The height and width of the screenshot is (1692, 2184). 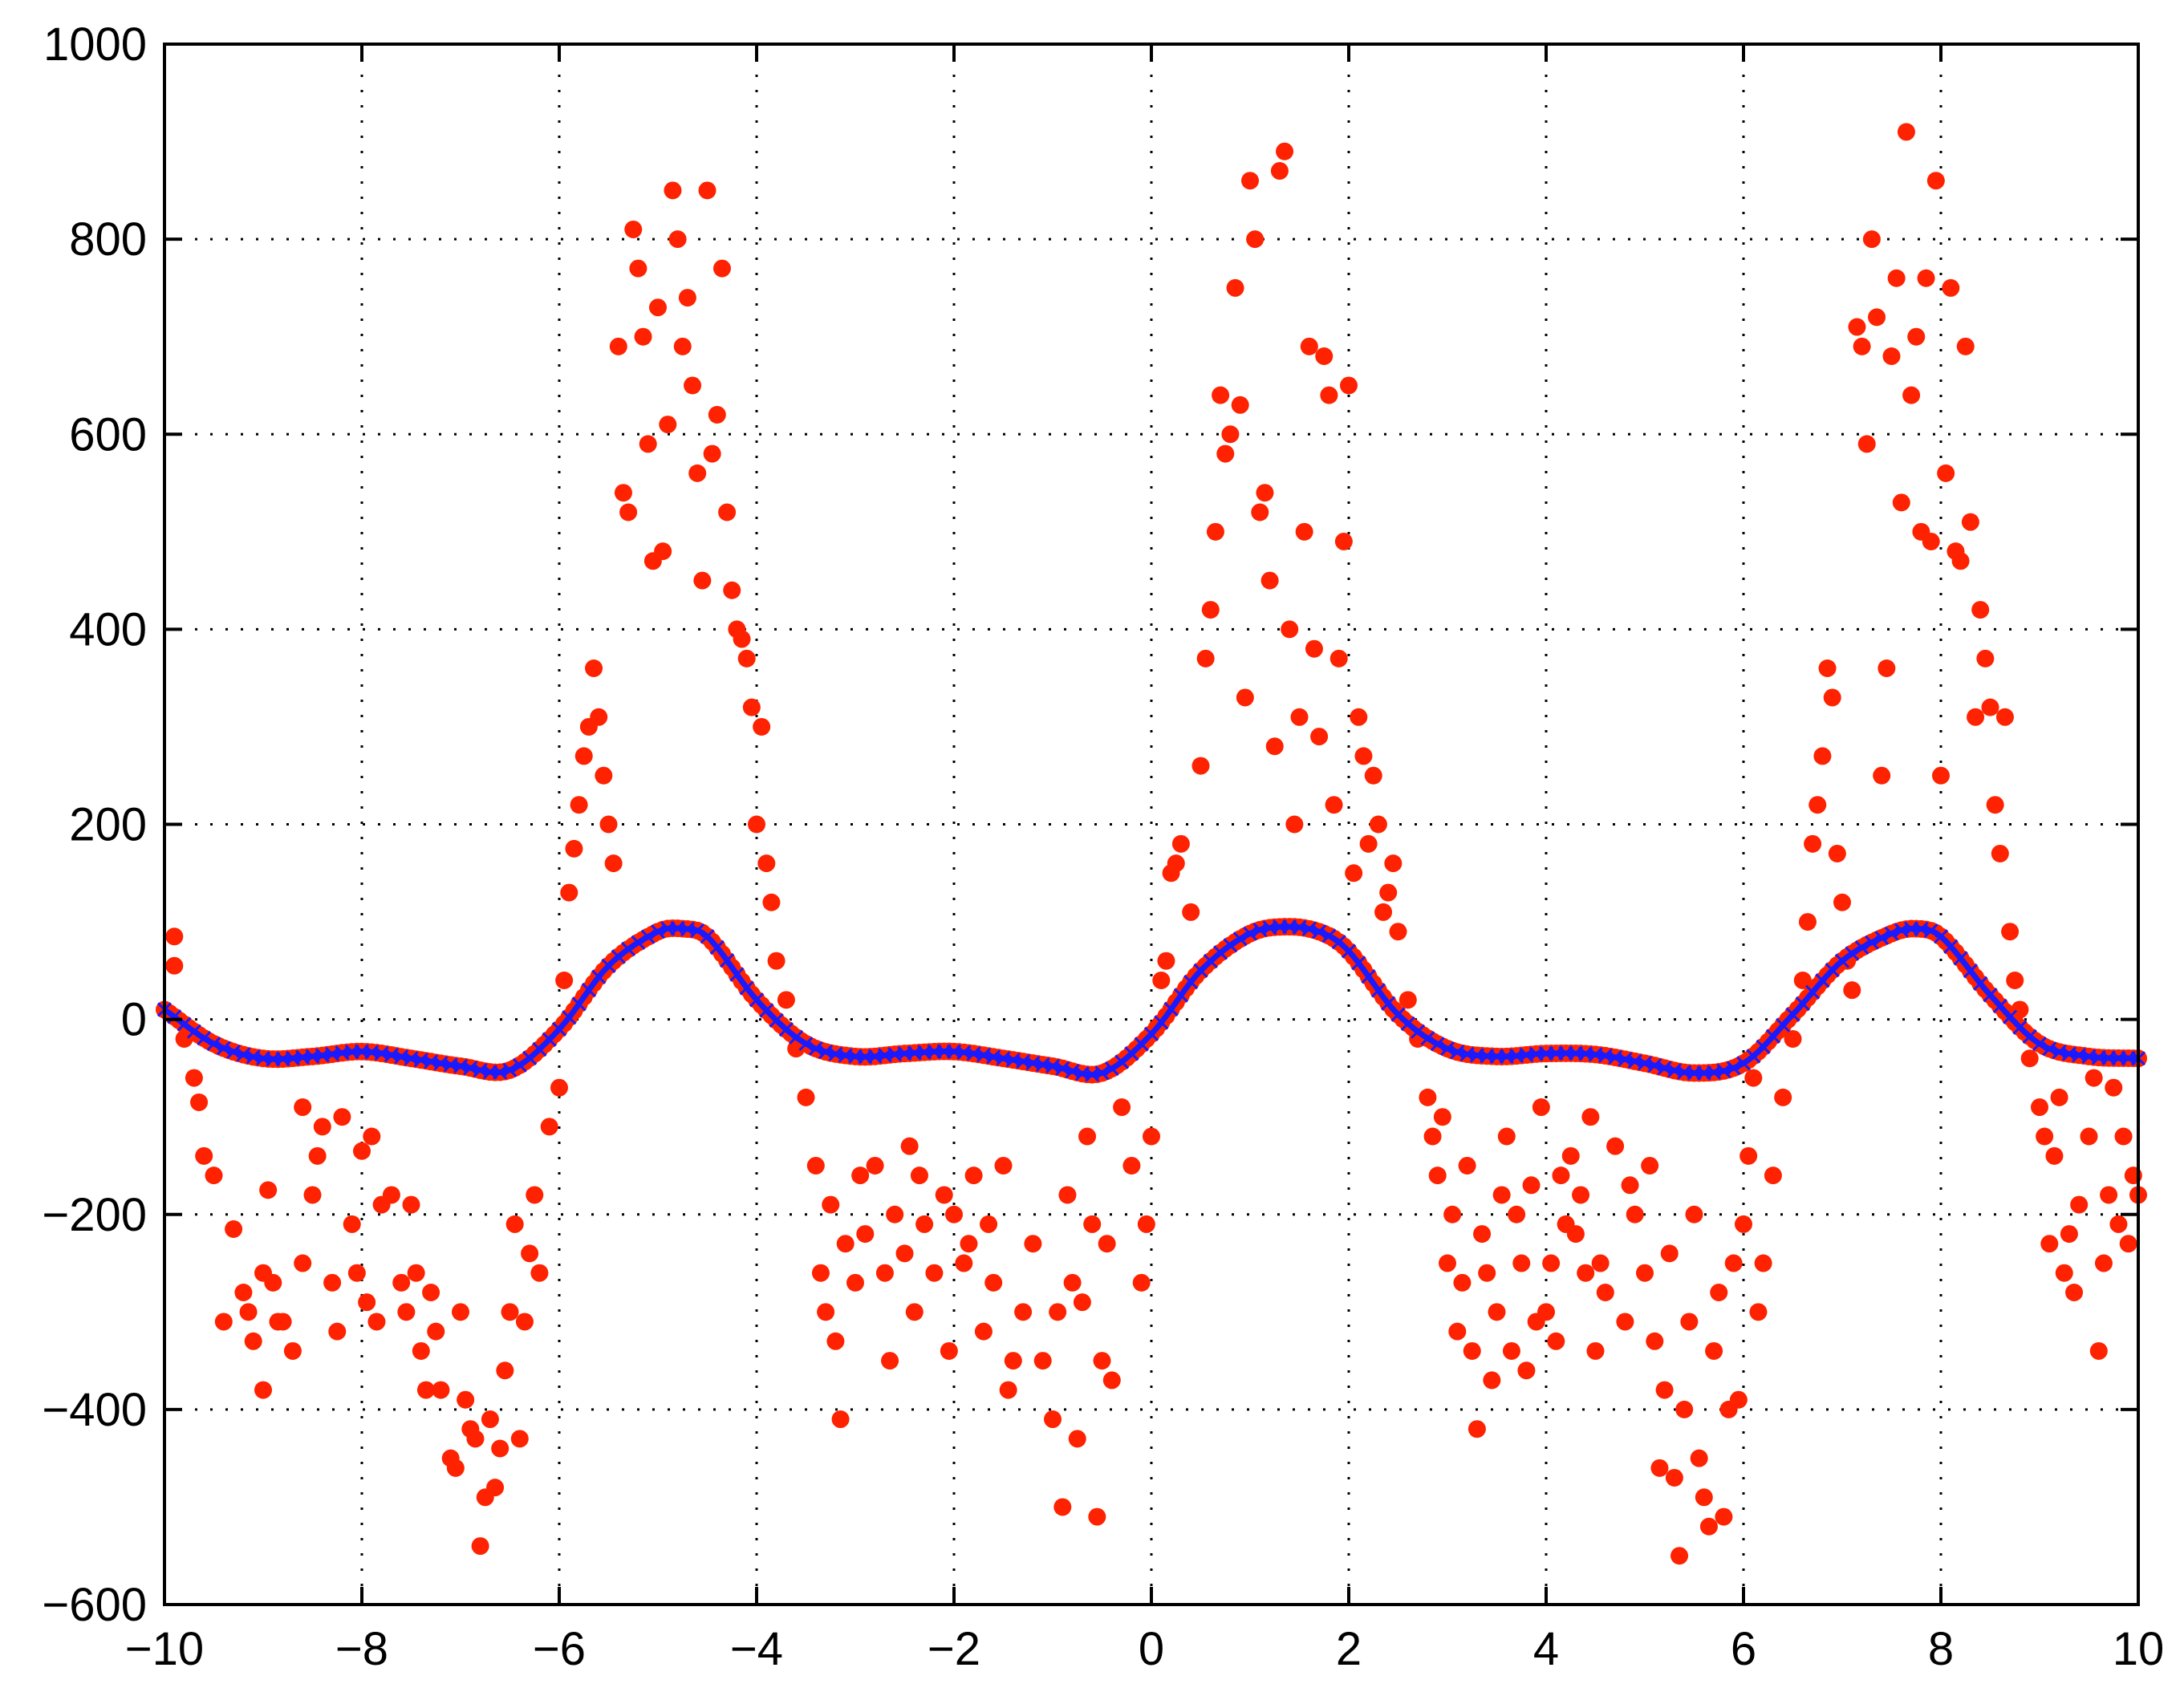 What do you see at coordinates (1349, 1649) in the screenshot?
I see `x-tick-label: 2` at bounding box center [1349, 1649].